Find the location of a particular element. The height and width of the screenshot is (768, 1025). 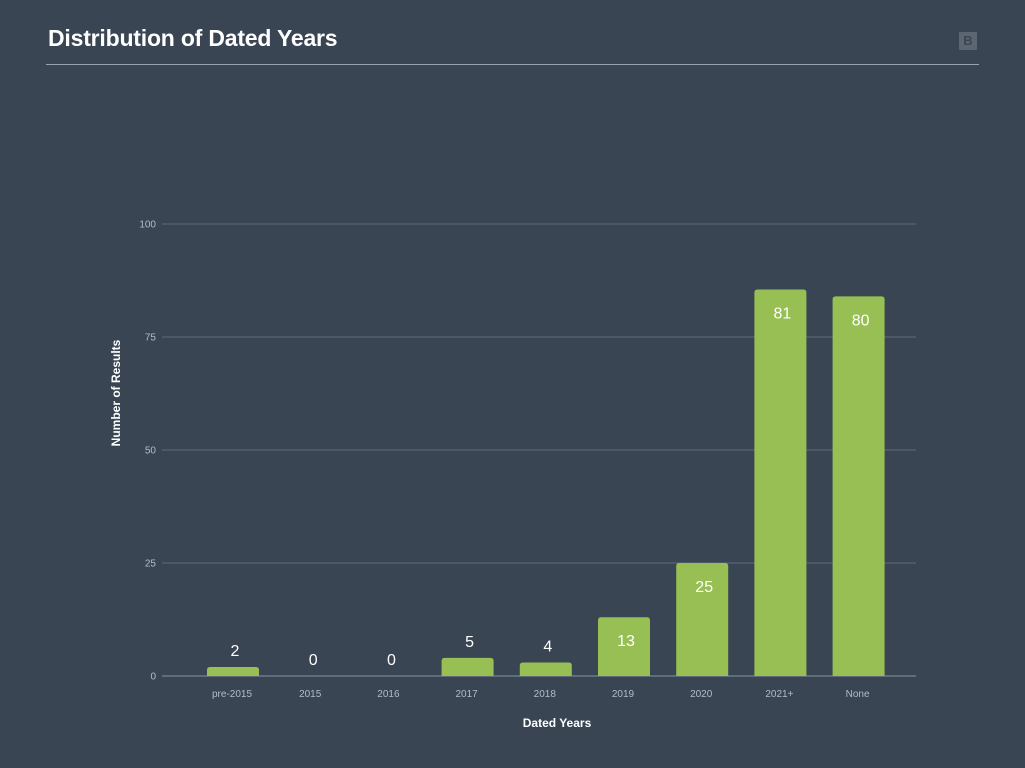

data-label: 25 is located at coordinates (704, 587).